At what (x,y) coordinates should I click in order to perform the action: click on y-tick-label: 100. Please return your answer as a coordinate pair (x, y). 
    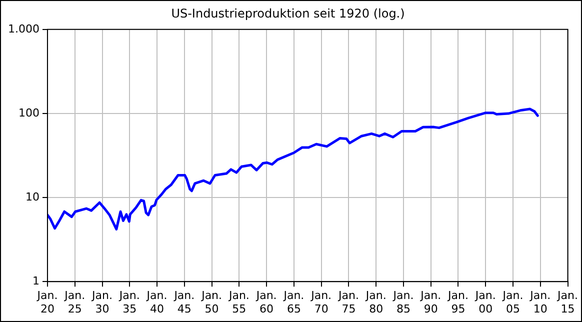
    Looking at the image, I should click on (29, 113).